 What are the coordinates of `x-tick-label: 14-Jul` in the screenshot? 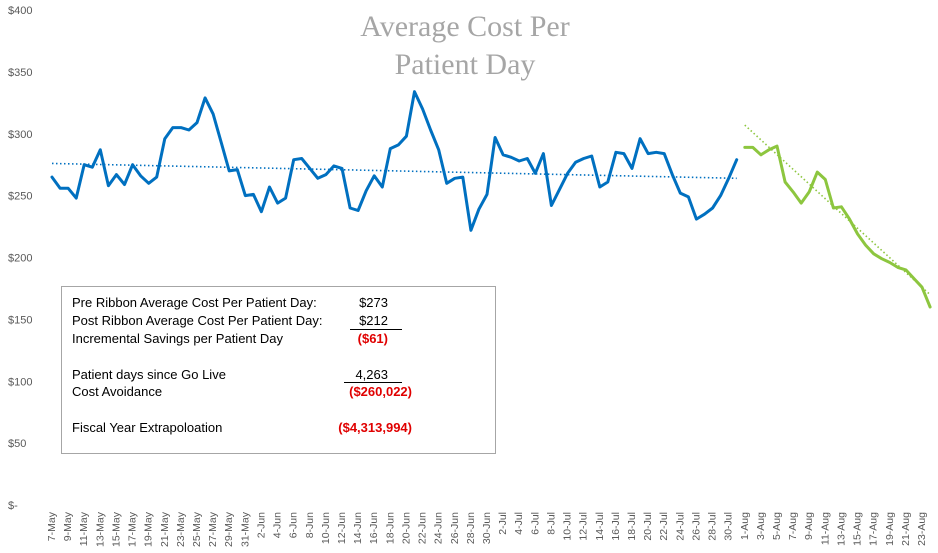 It's located at (600, 526).